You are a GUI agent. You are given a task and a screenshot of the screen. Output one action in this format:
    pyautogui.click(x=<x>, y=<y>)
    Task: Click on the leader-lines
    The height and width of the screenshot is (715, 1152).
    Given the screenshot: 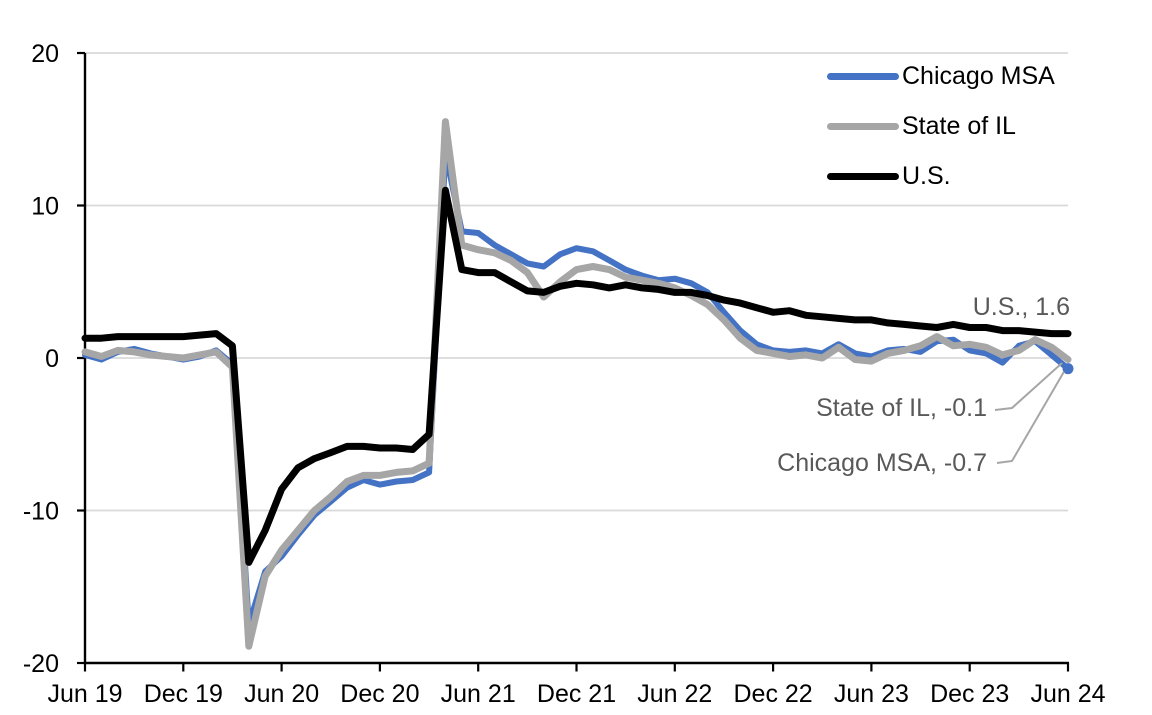 What is the action you would take?
    pyautogui.click(x=1029, y=413)
    